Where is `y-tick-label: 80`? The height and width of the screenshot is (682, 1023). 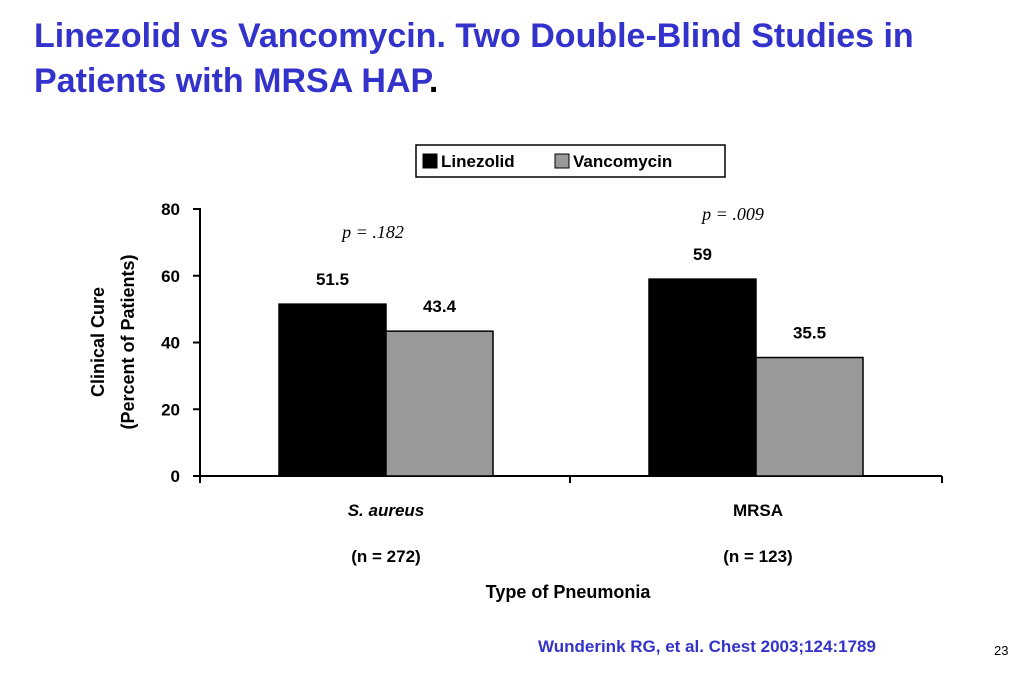
y-tick-label: 80 is located at coordinates (170, 209).